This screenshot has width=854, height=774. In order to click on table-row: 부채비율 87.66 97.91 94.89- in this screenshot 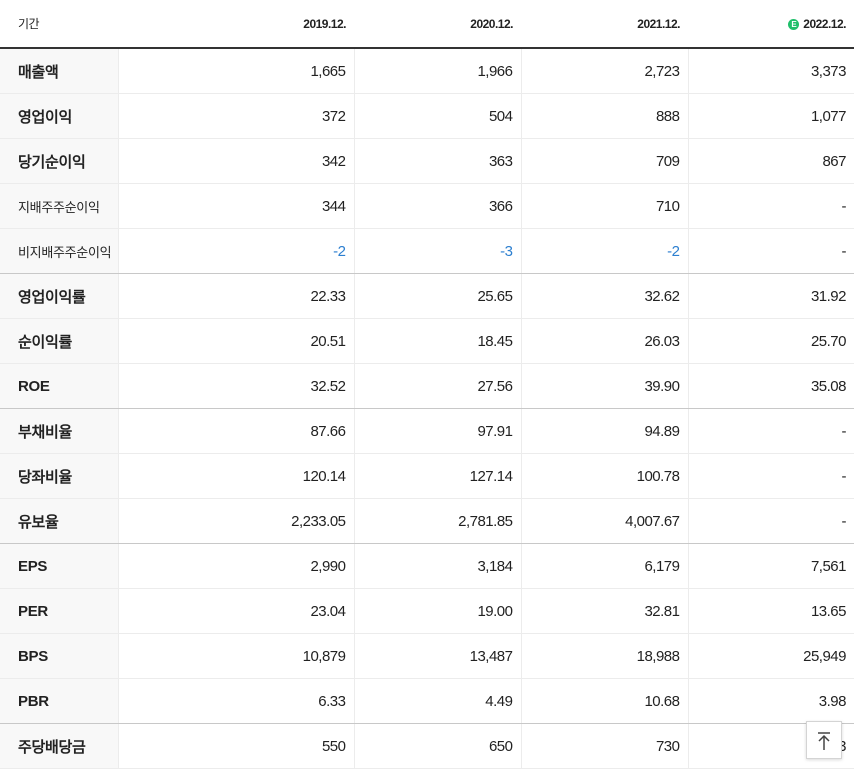, I will do `click(427, 431)`.